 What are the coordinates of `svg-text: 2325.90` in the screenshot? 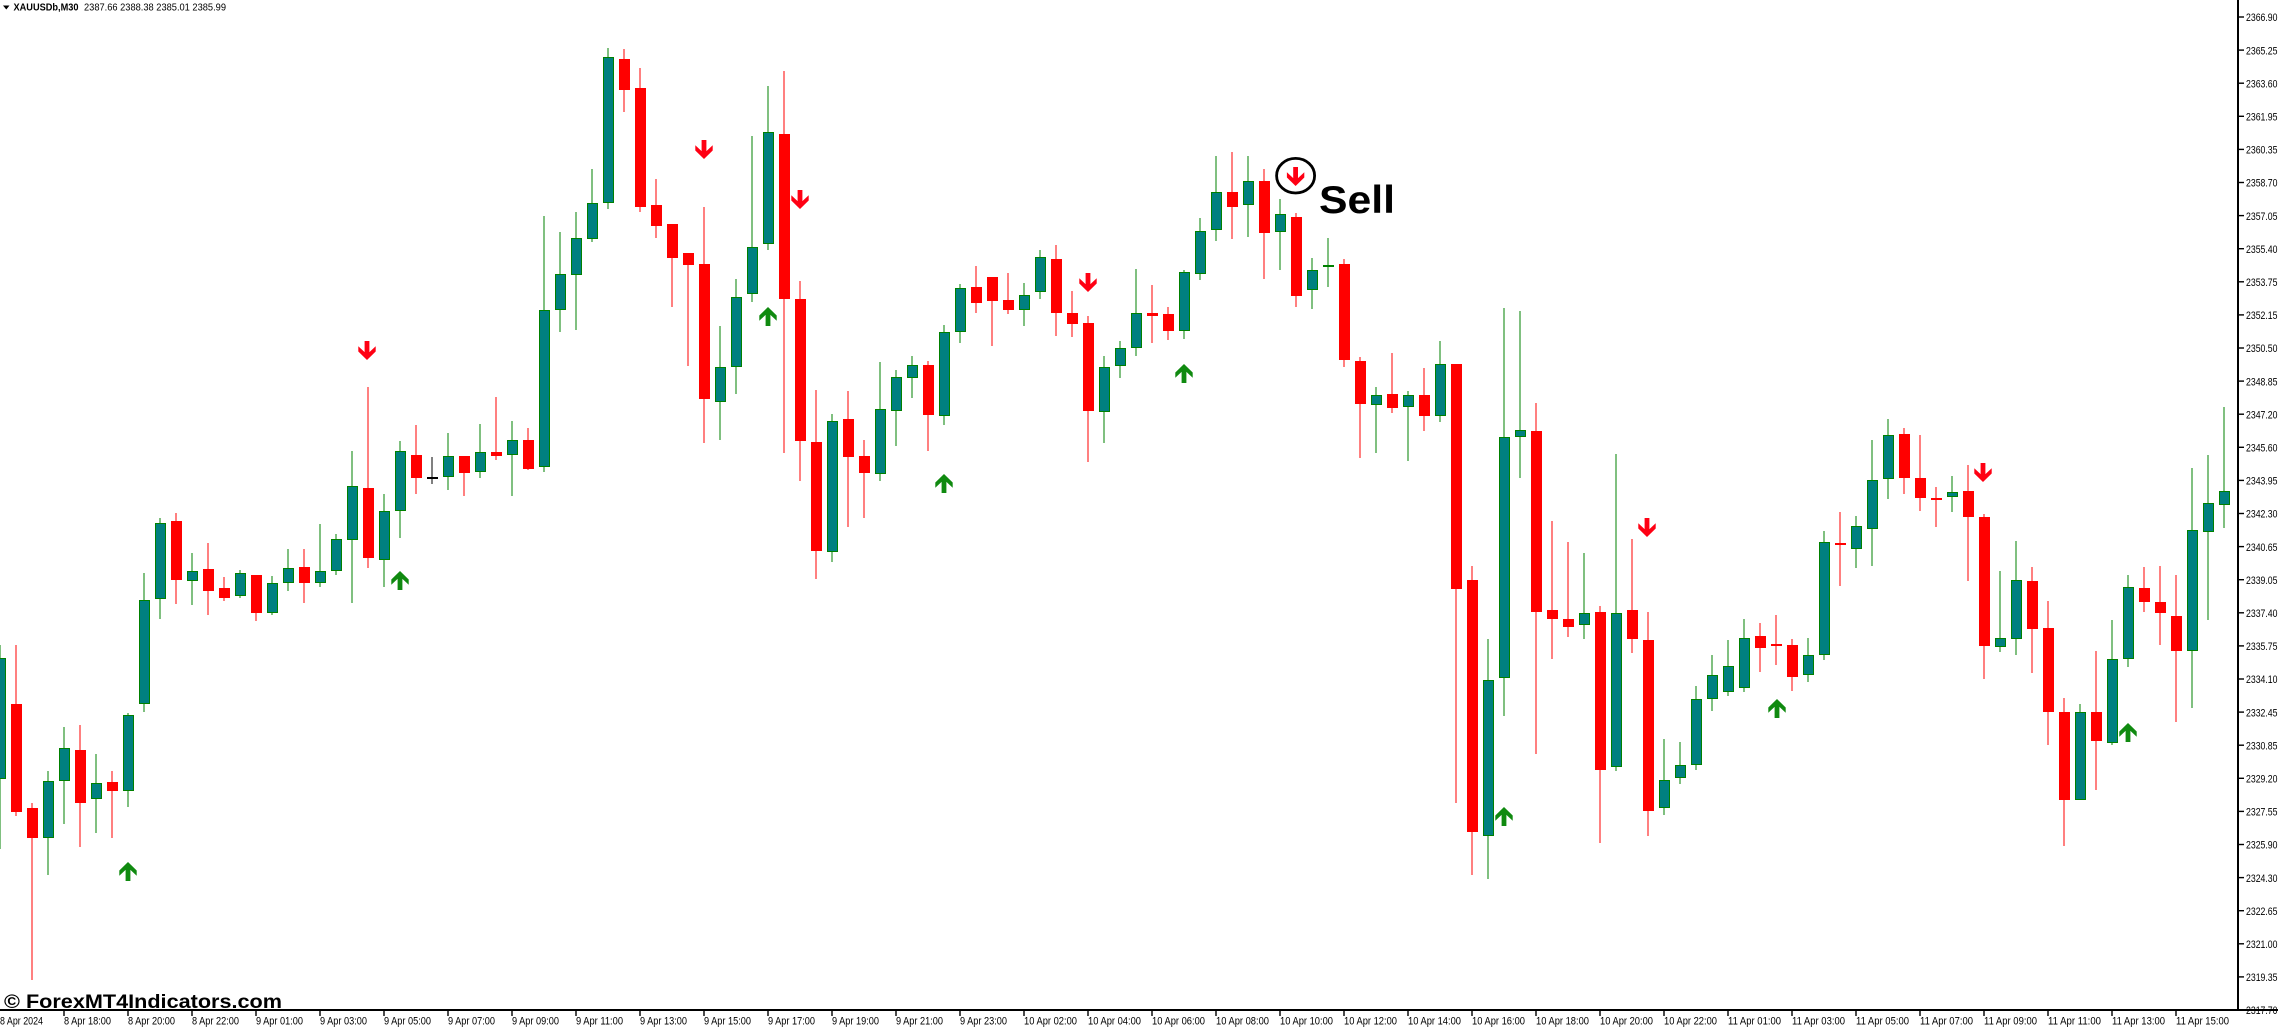 It's located at (2262, 846).